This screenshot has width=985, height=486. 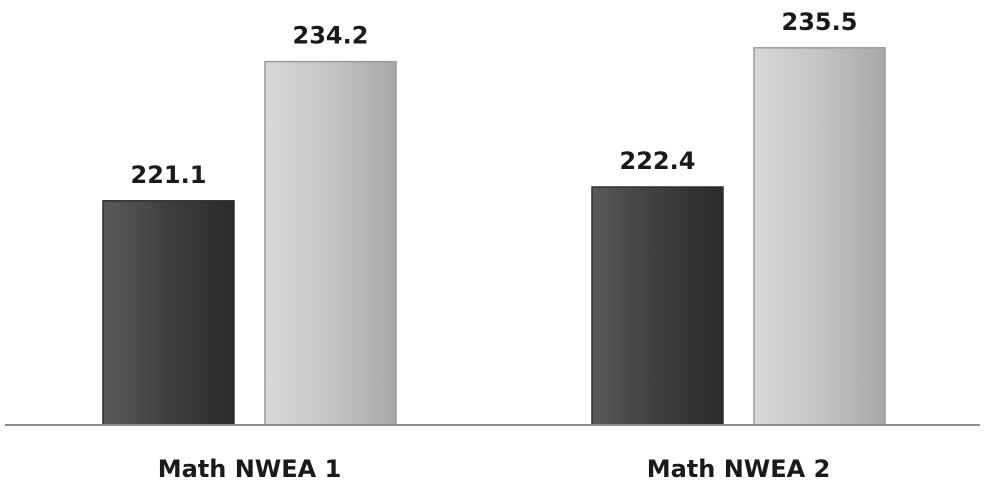 I want to click on category-label-1: Math NWEA 1, so click(x=250, y=469).